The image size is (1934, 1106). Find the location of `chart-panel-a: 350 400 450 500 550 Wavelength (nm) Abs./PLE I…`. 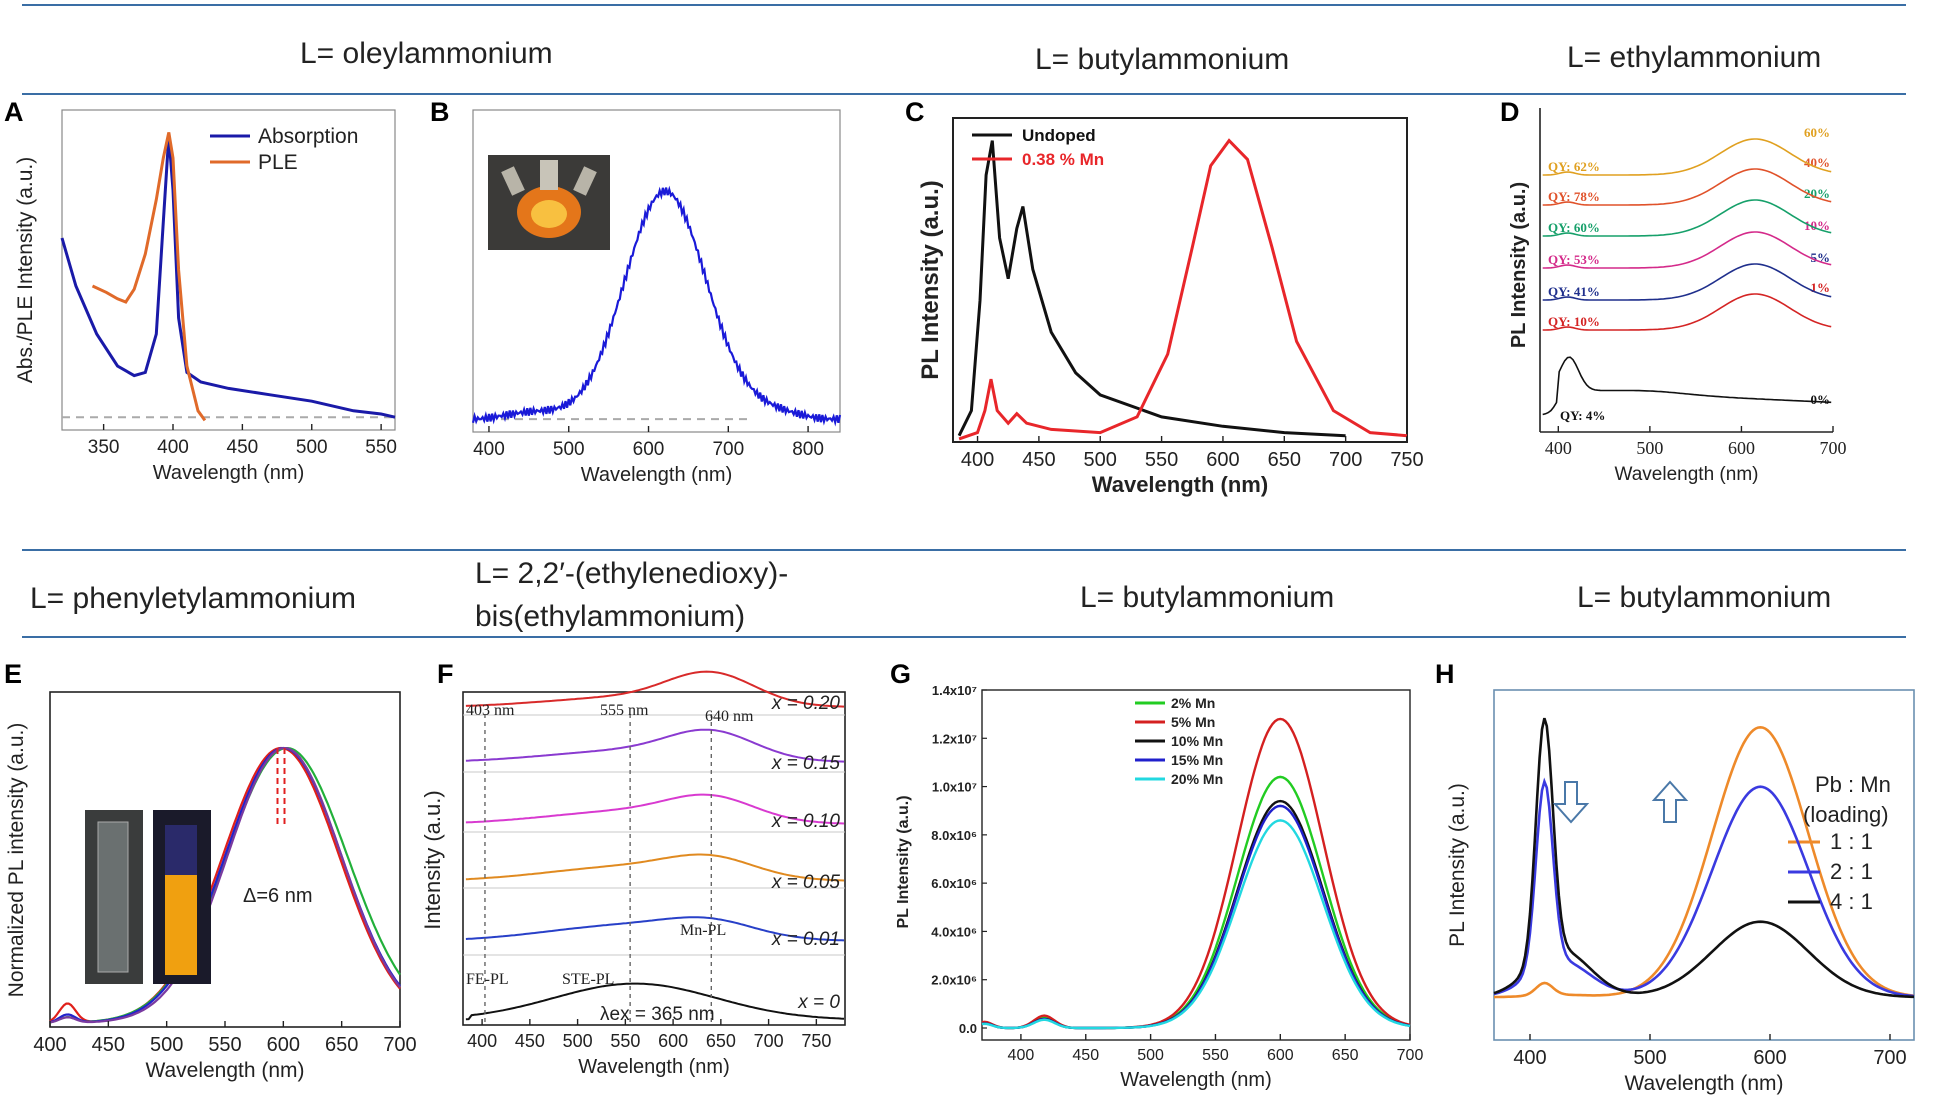

chart-panel-a: 350 400 450 500 550 Wavelength (nm) Abs./PLE I… is located at coordinates (205, 296).